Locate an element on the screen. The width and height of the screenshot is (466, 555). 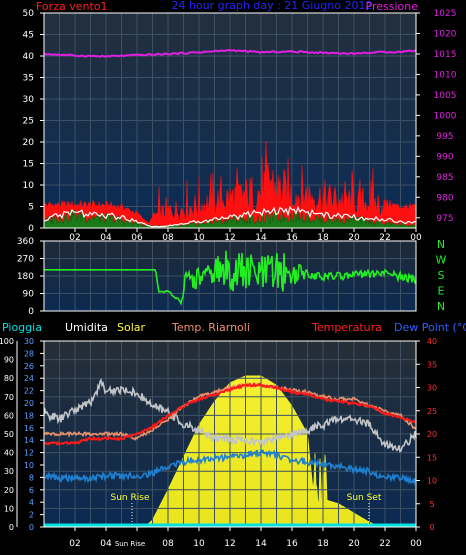
x-tick-label: 08 is located at coordinates (168, 238).